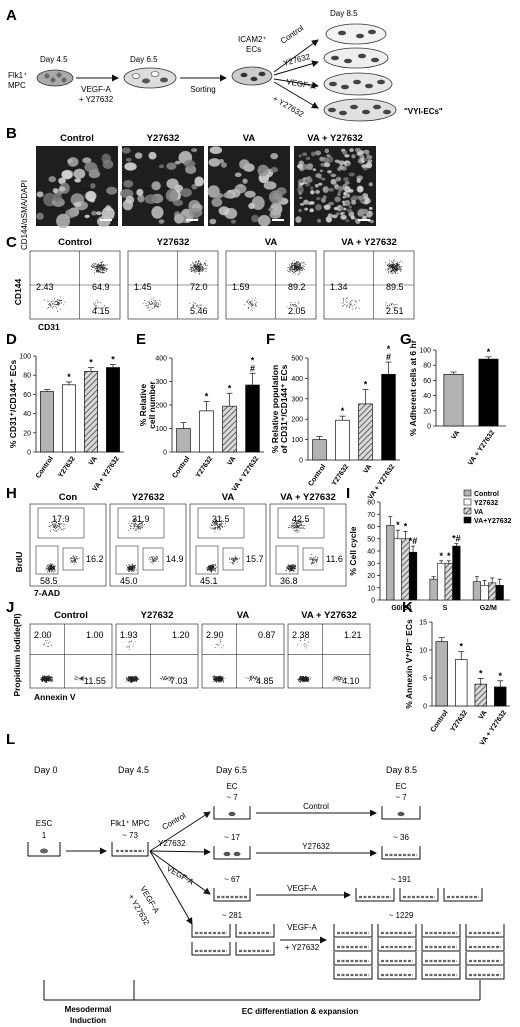  I want to click on h-gate-mid-value: 11.6, so click(334, 559).